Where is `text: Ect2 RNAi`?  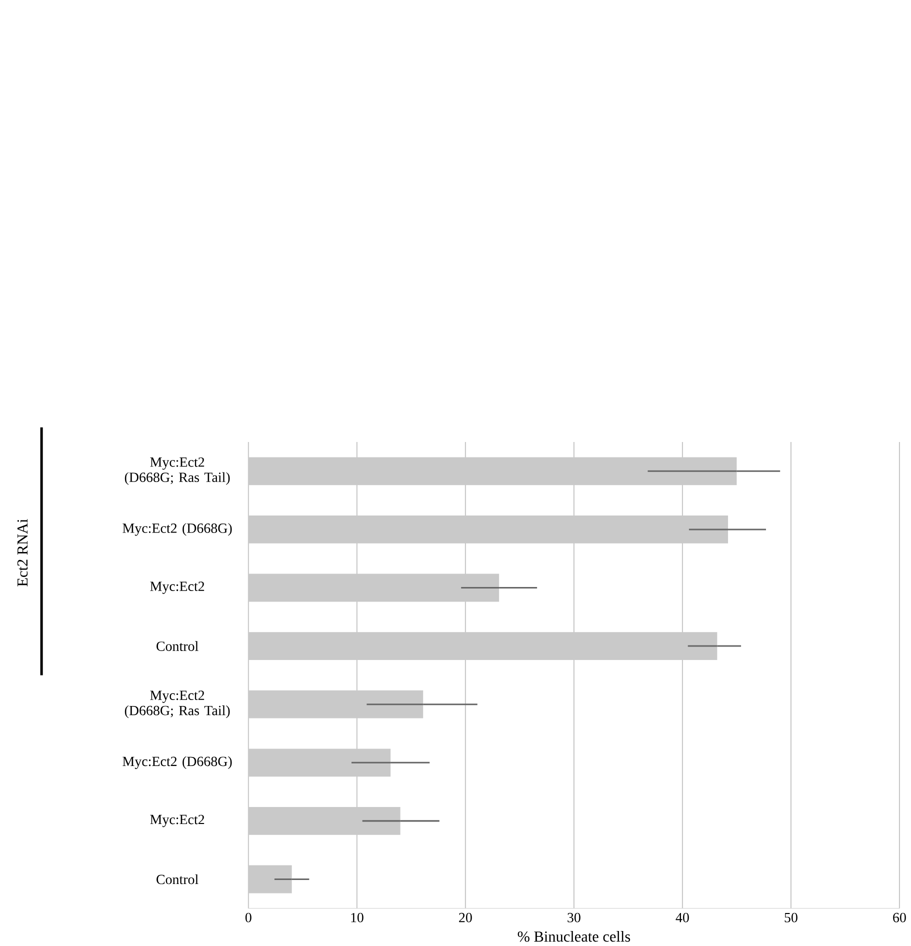
text: Ect2 RNAi is located at coordinates (23, 552).